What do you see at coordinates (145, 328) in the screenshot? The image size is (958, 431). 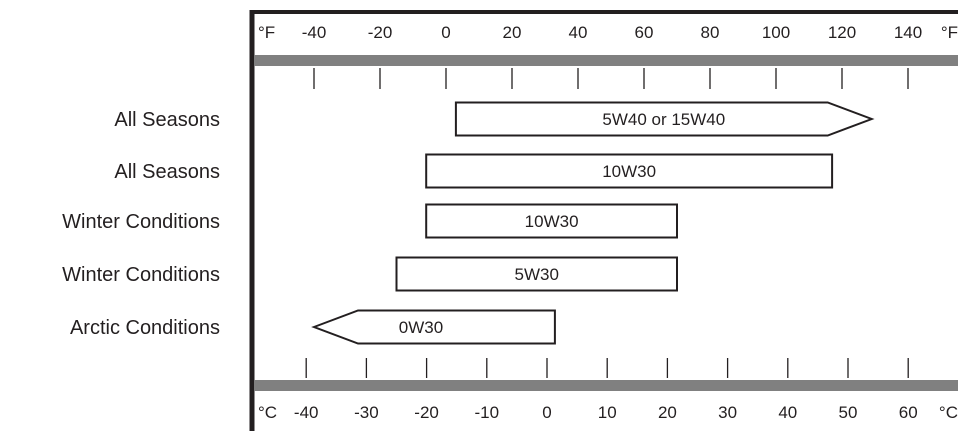 I see `row-label: Arctic Conditions` at bounding box center [145, 328].